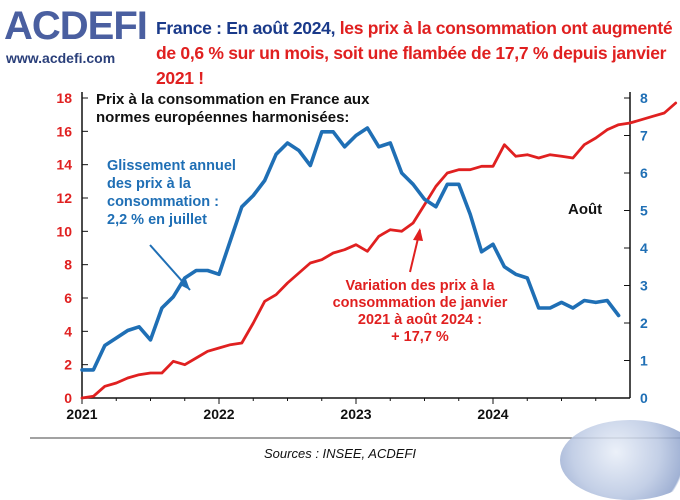 The image size is (680, 500). Describe the element at coordinates (64, 198) in the screenshot. I see `left-tick-label: 12` at that location.